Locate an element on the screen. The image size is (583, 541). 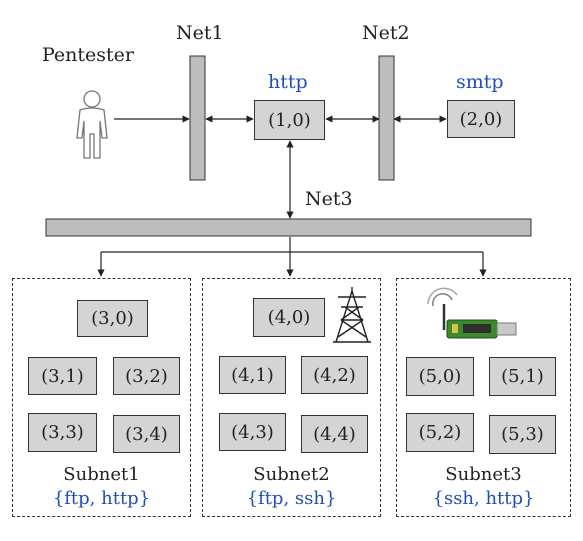
host-1-0-service: http is located at coordinates (288, 82).